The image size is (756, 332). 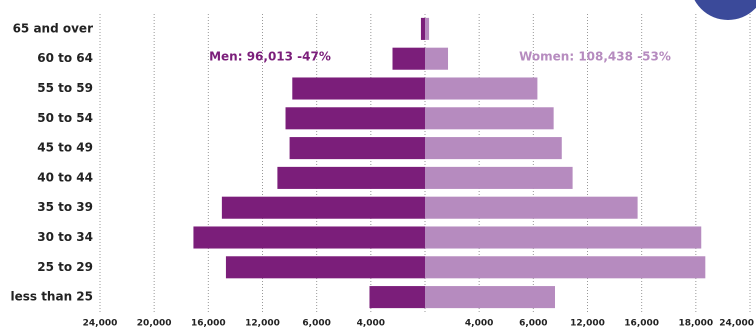 I want to click on series-annotation: Women: 108,438 -53%, so click(x=595, y=57).